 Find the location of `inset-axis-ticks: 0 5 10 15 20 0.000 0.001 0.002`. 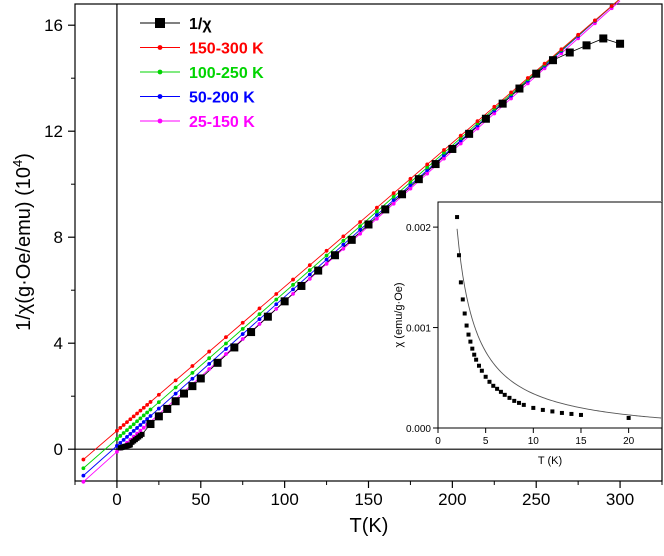

inset-axis-ticks: 0 5 10 15 20 0.000 0.001 0.002 is located at coordinates (520, 335).